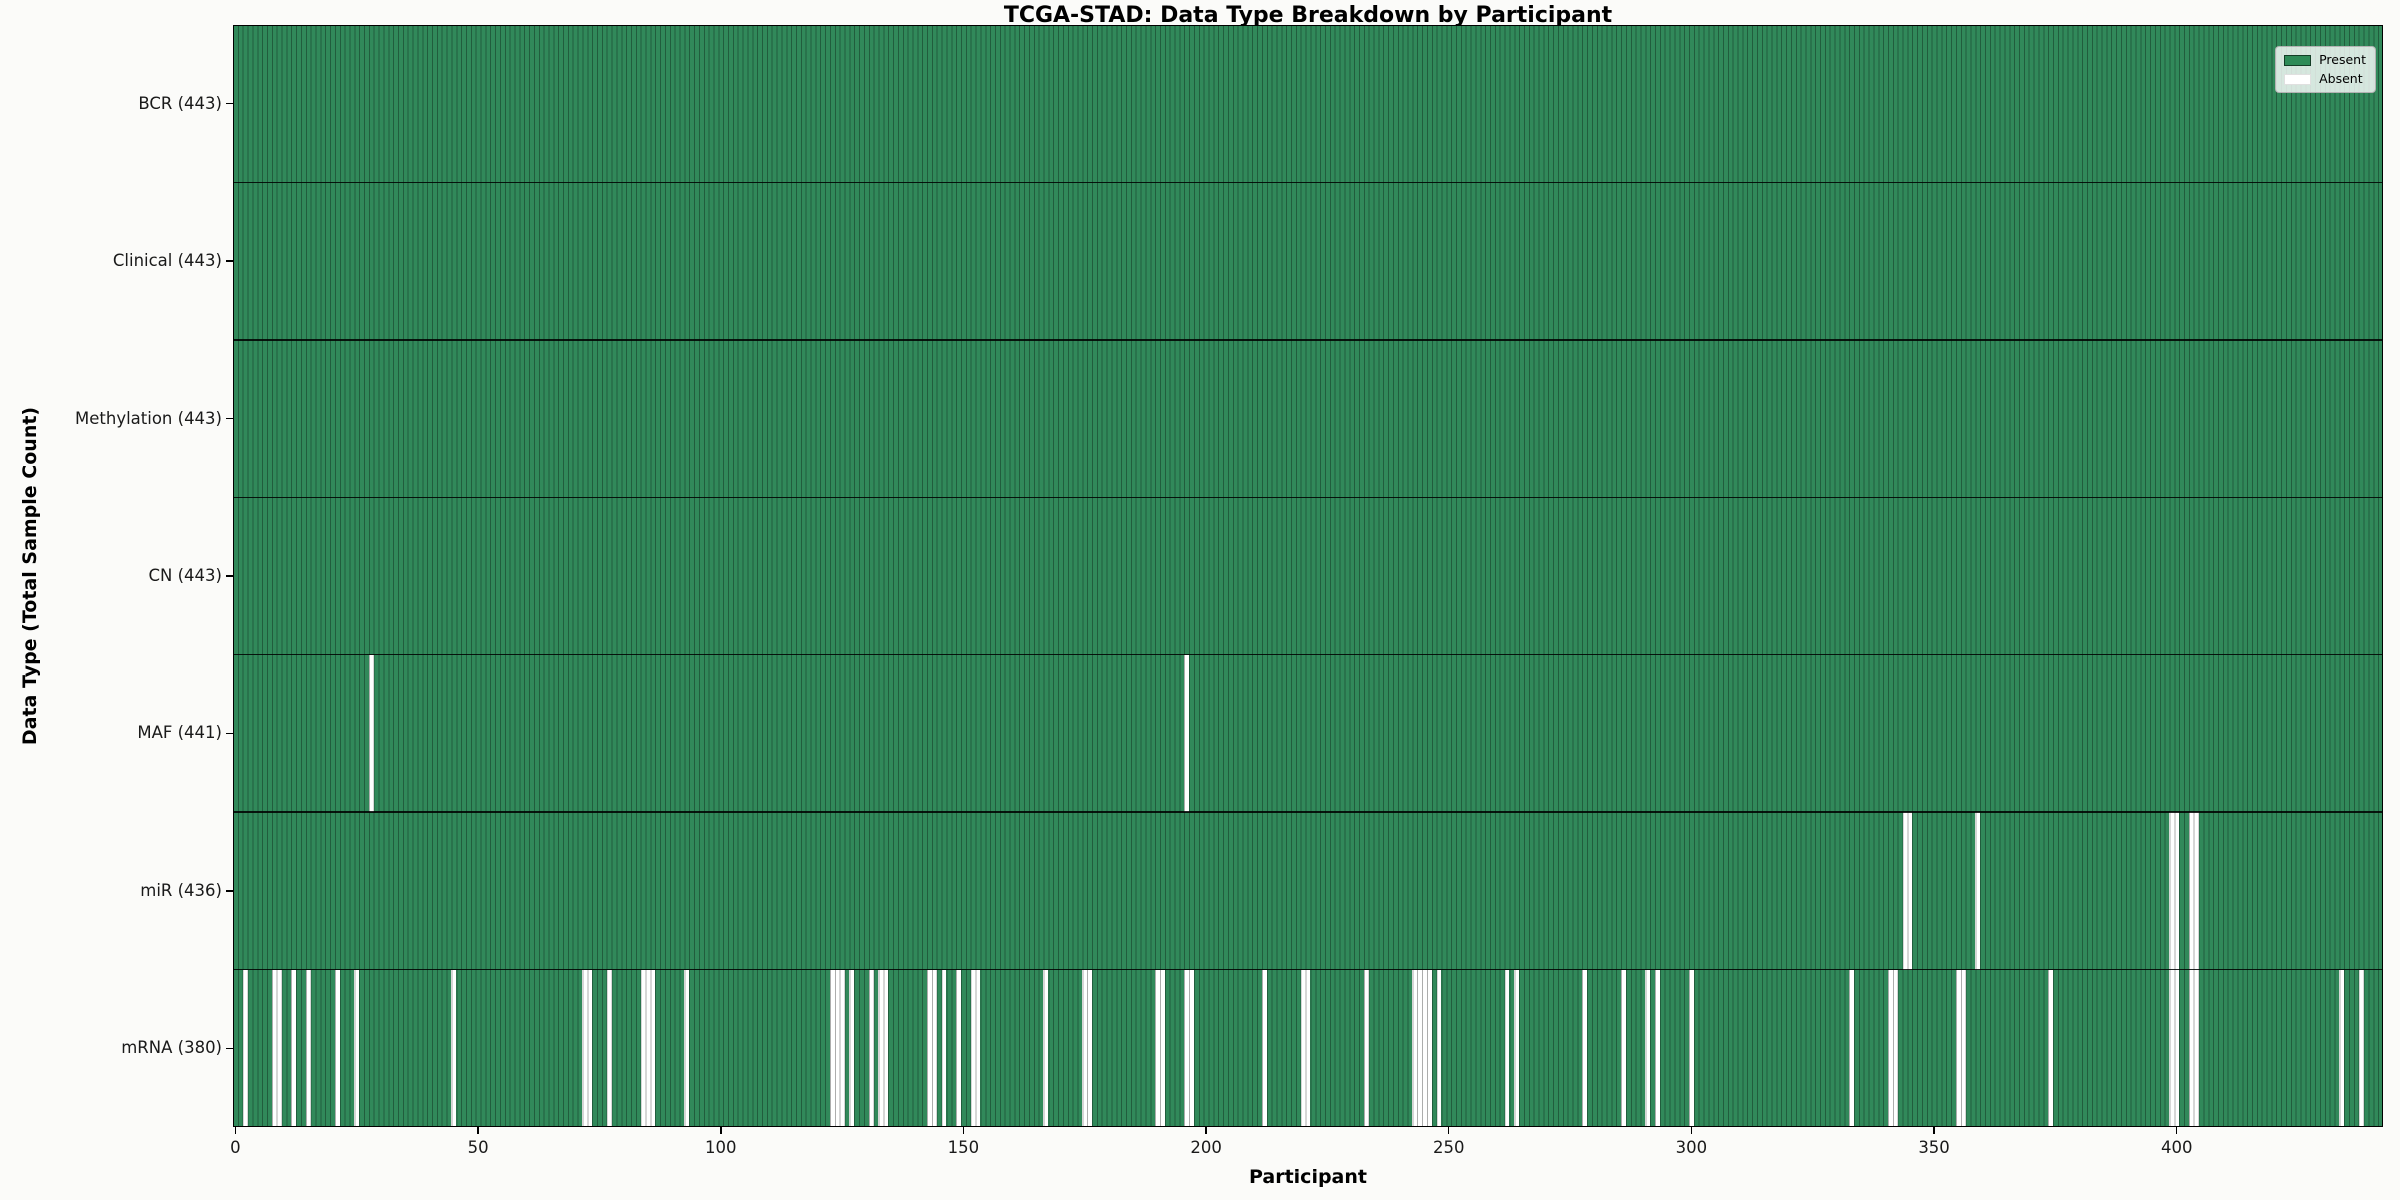  What do you see at coordinates (148, 418) in the screenshot?
I see `ytick-label-Methylation: Methylation (443)` at bounding box center [148, 418].